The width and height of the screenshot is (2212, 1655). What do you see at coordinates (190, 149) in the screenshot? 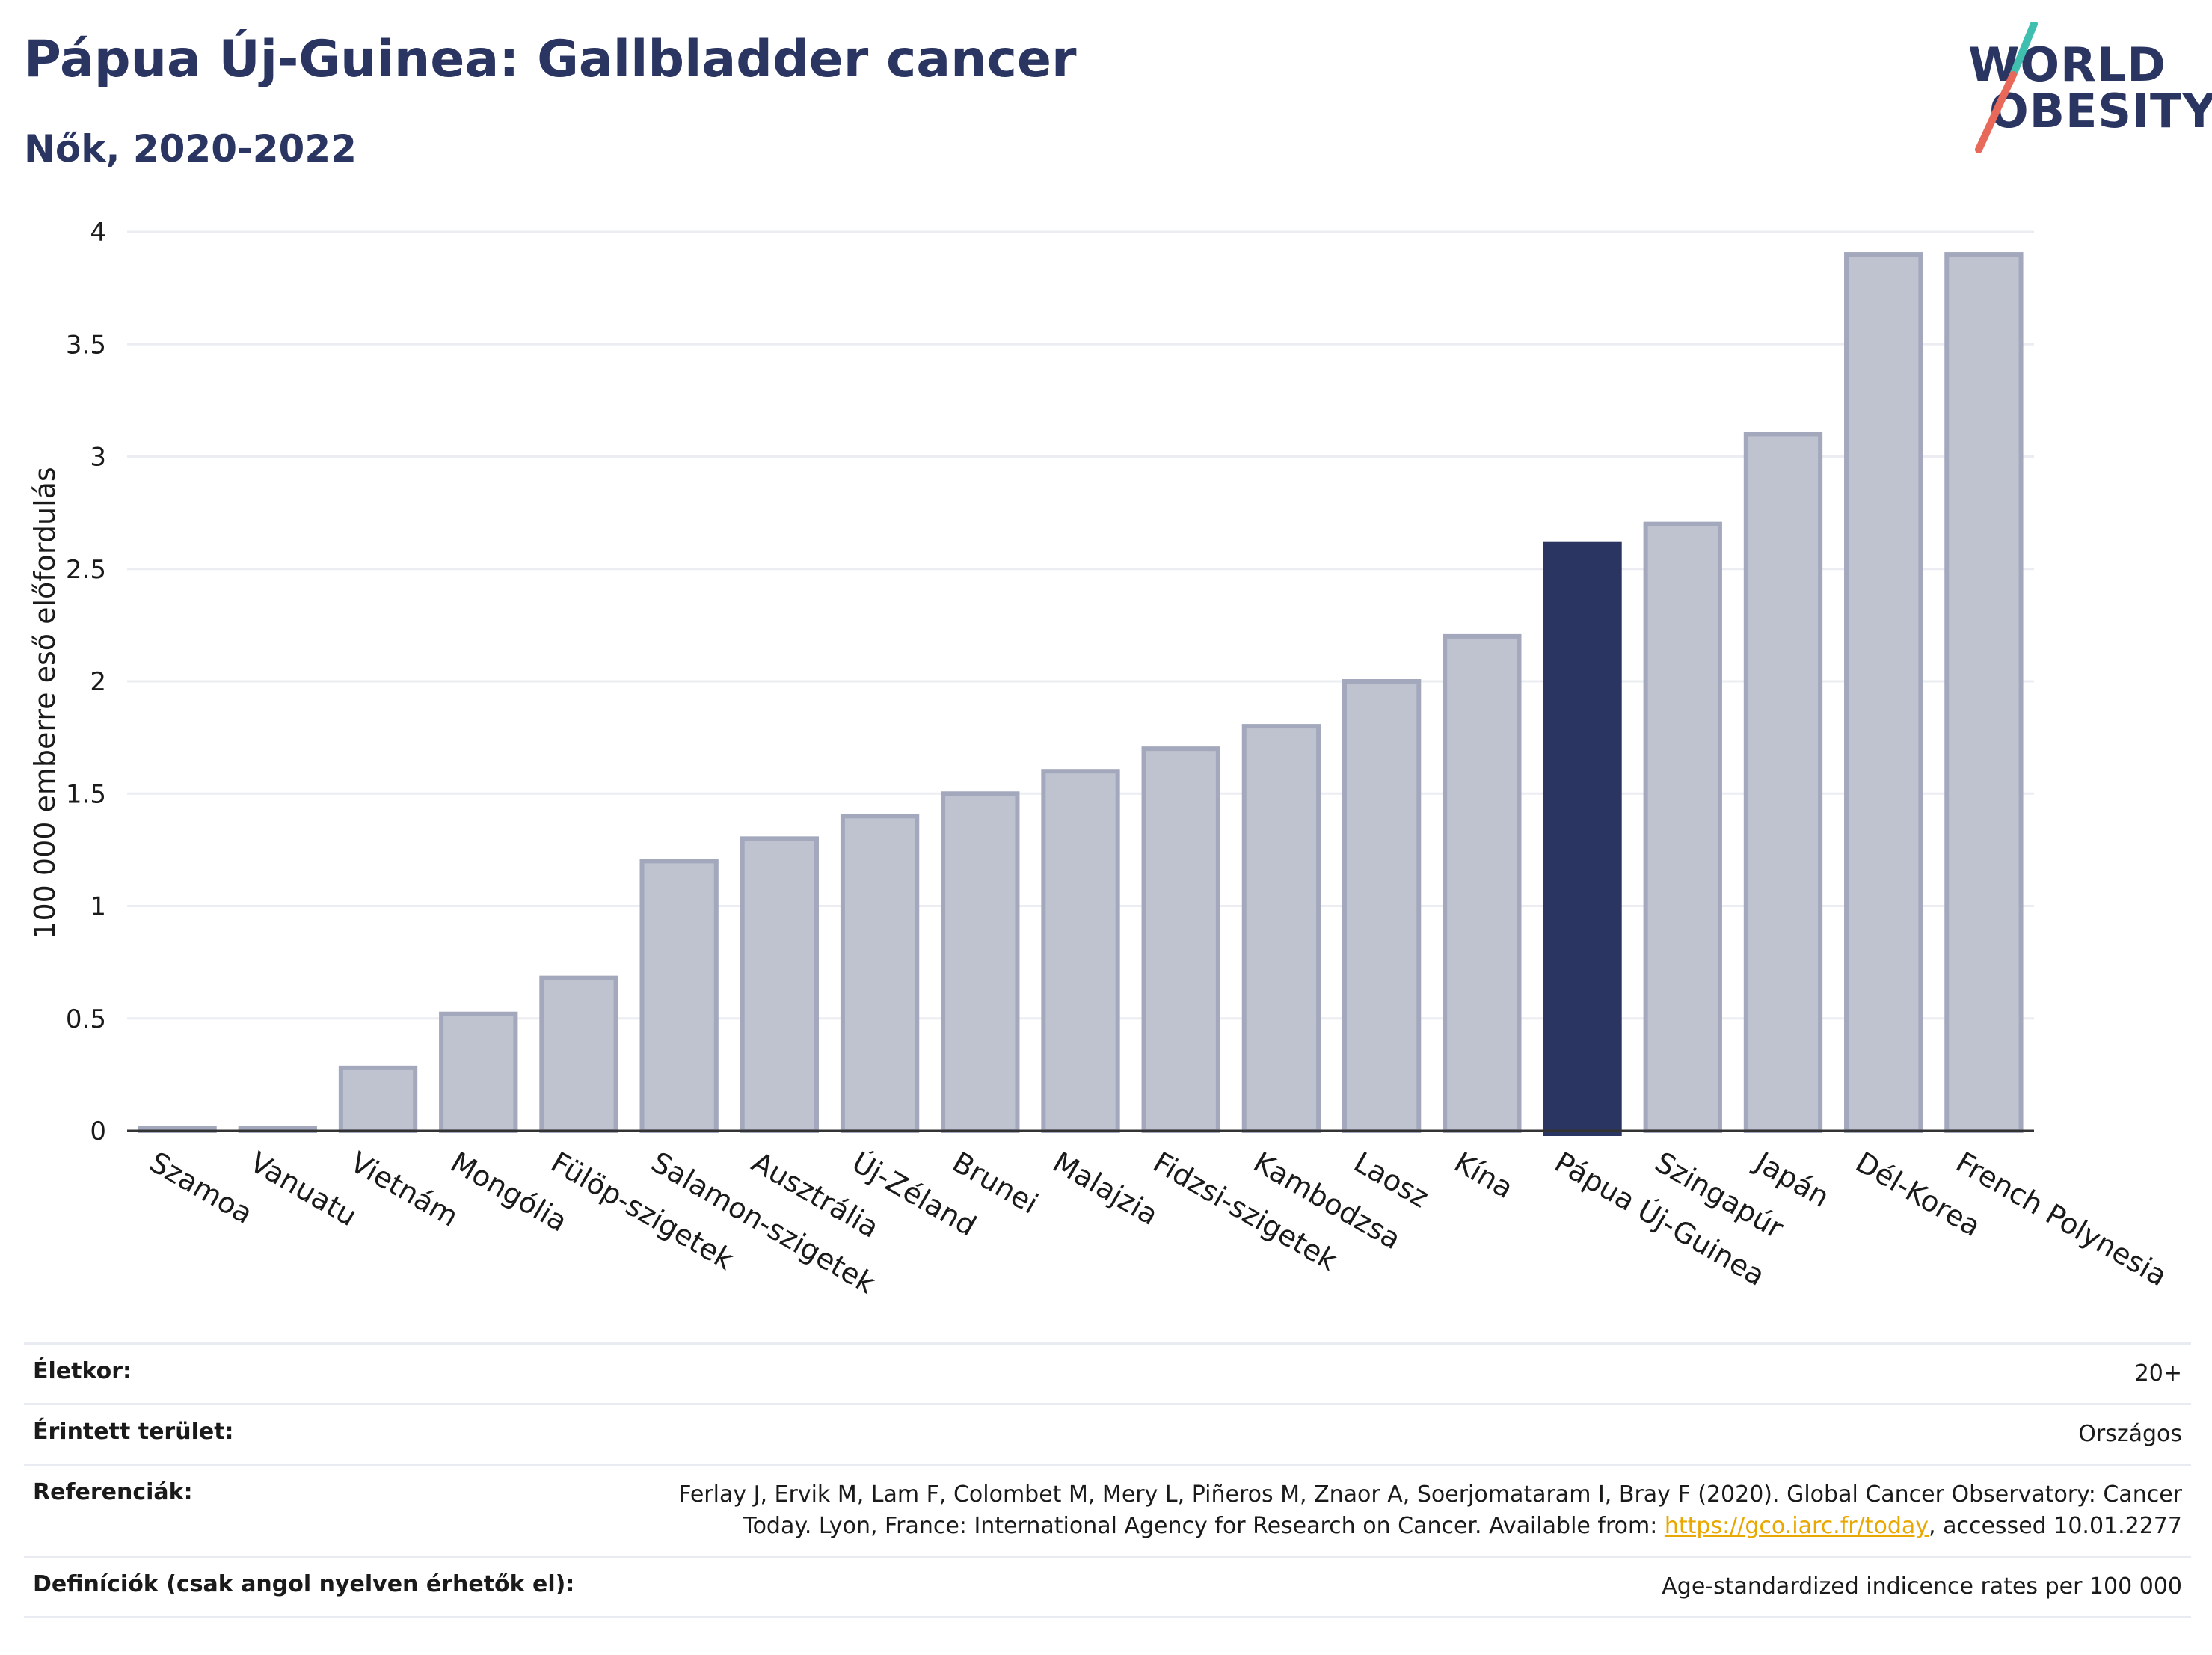
I see `chart-subtitle: Nők, 2020-2022` at bounding box center [190, 149].